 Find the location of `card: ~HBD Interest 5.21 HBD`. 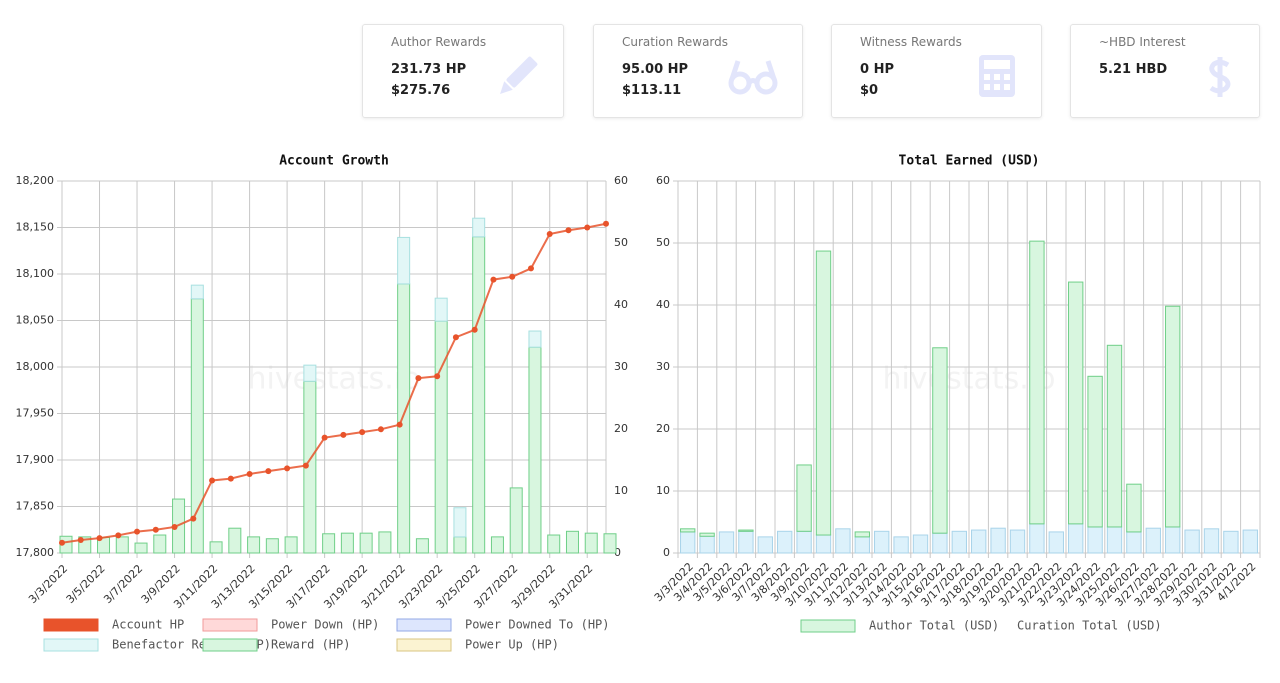

card: ~HBD Interest 5.21 HBD is located at coordinates (1165, 71).